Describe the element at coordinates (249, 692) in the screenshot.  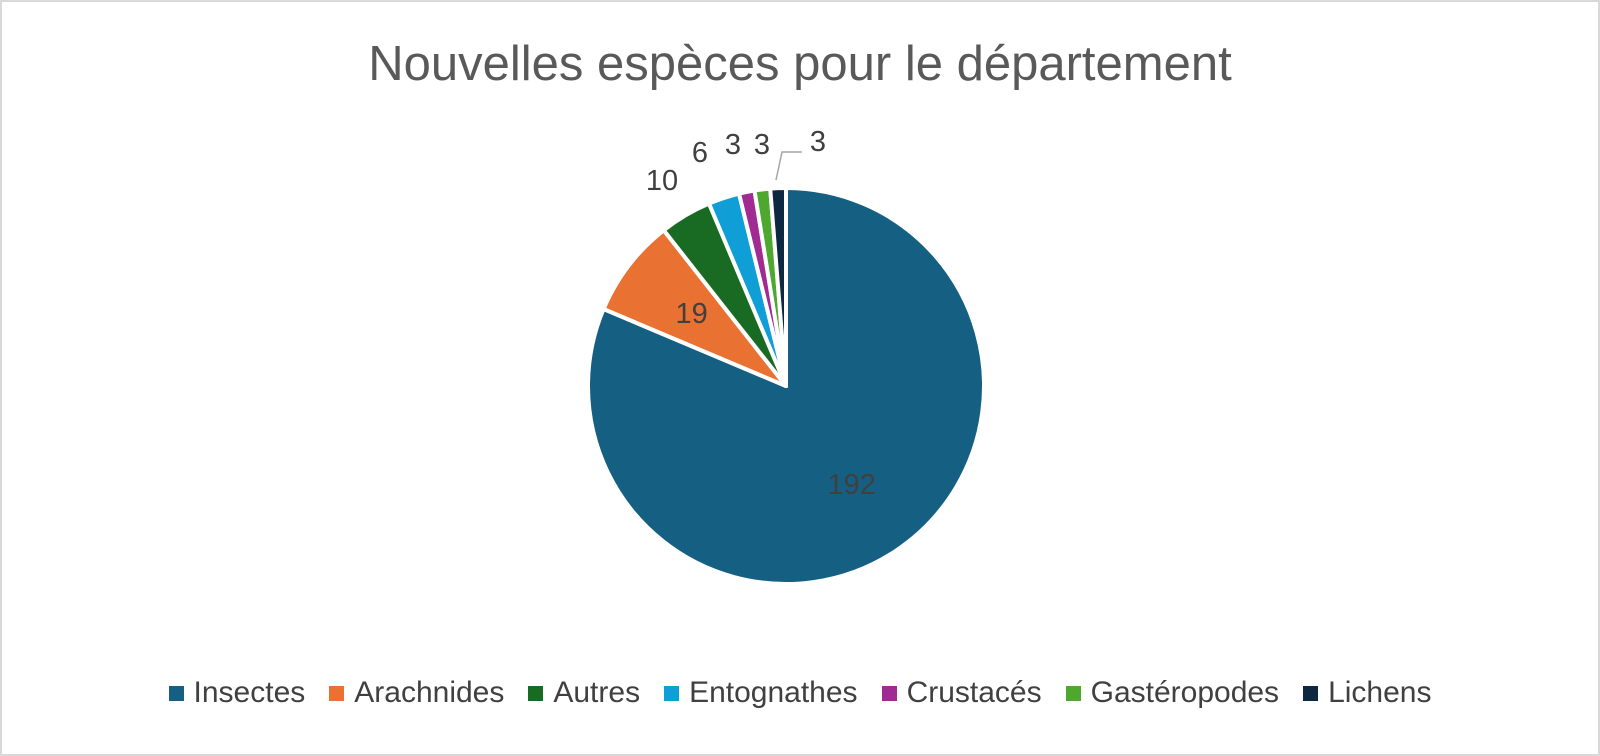
I see `legend-label-insectes: Insectes` at that location.